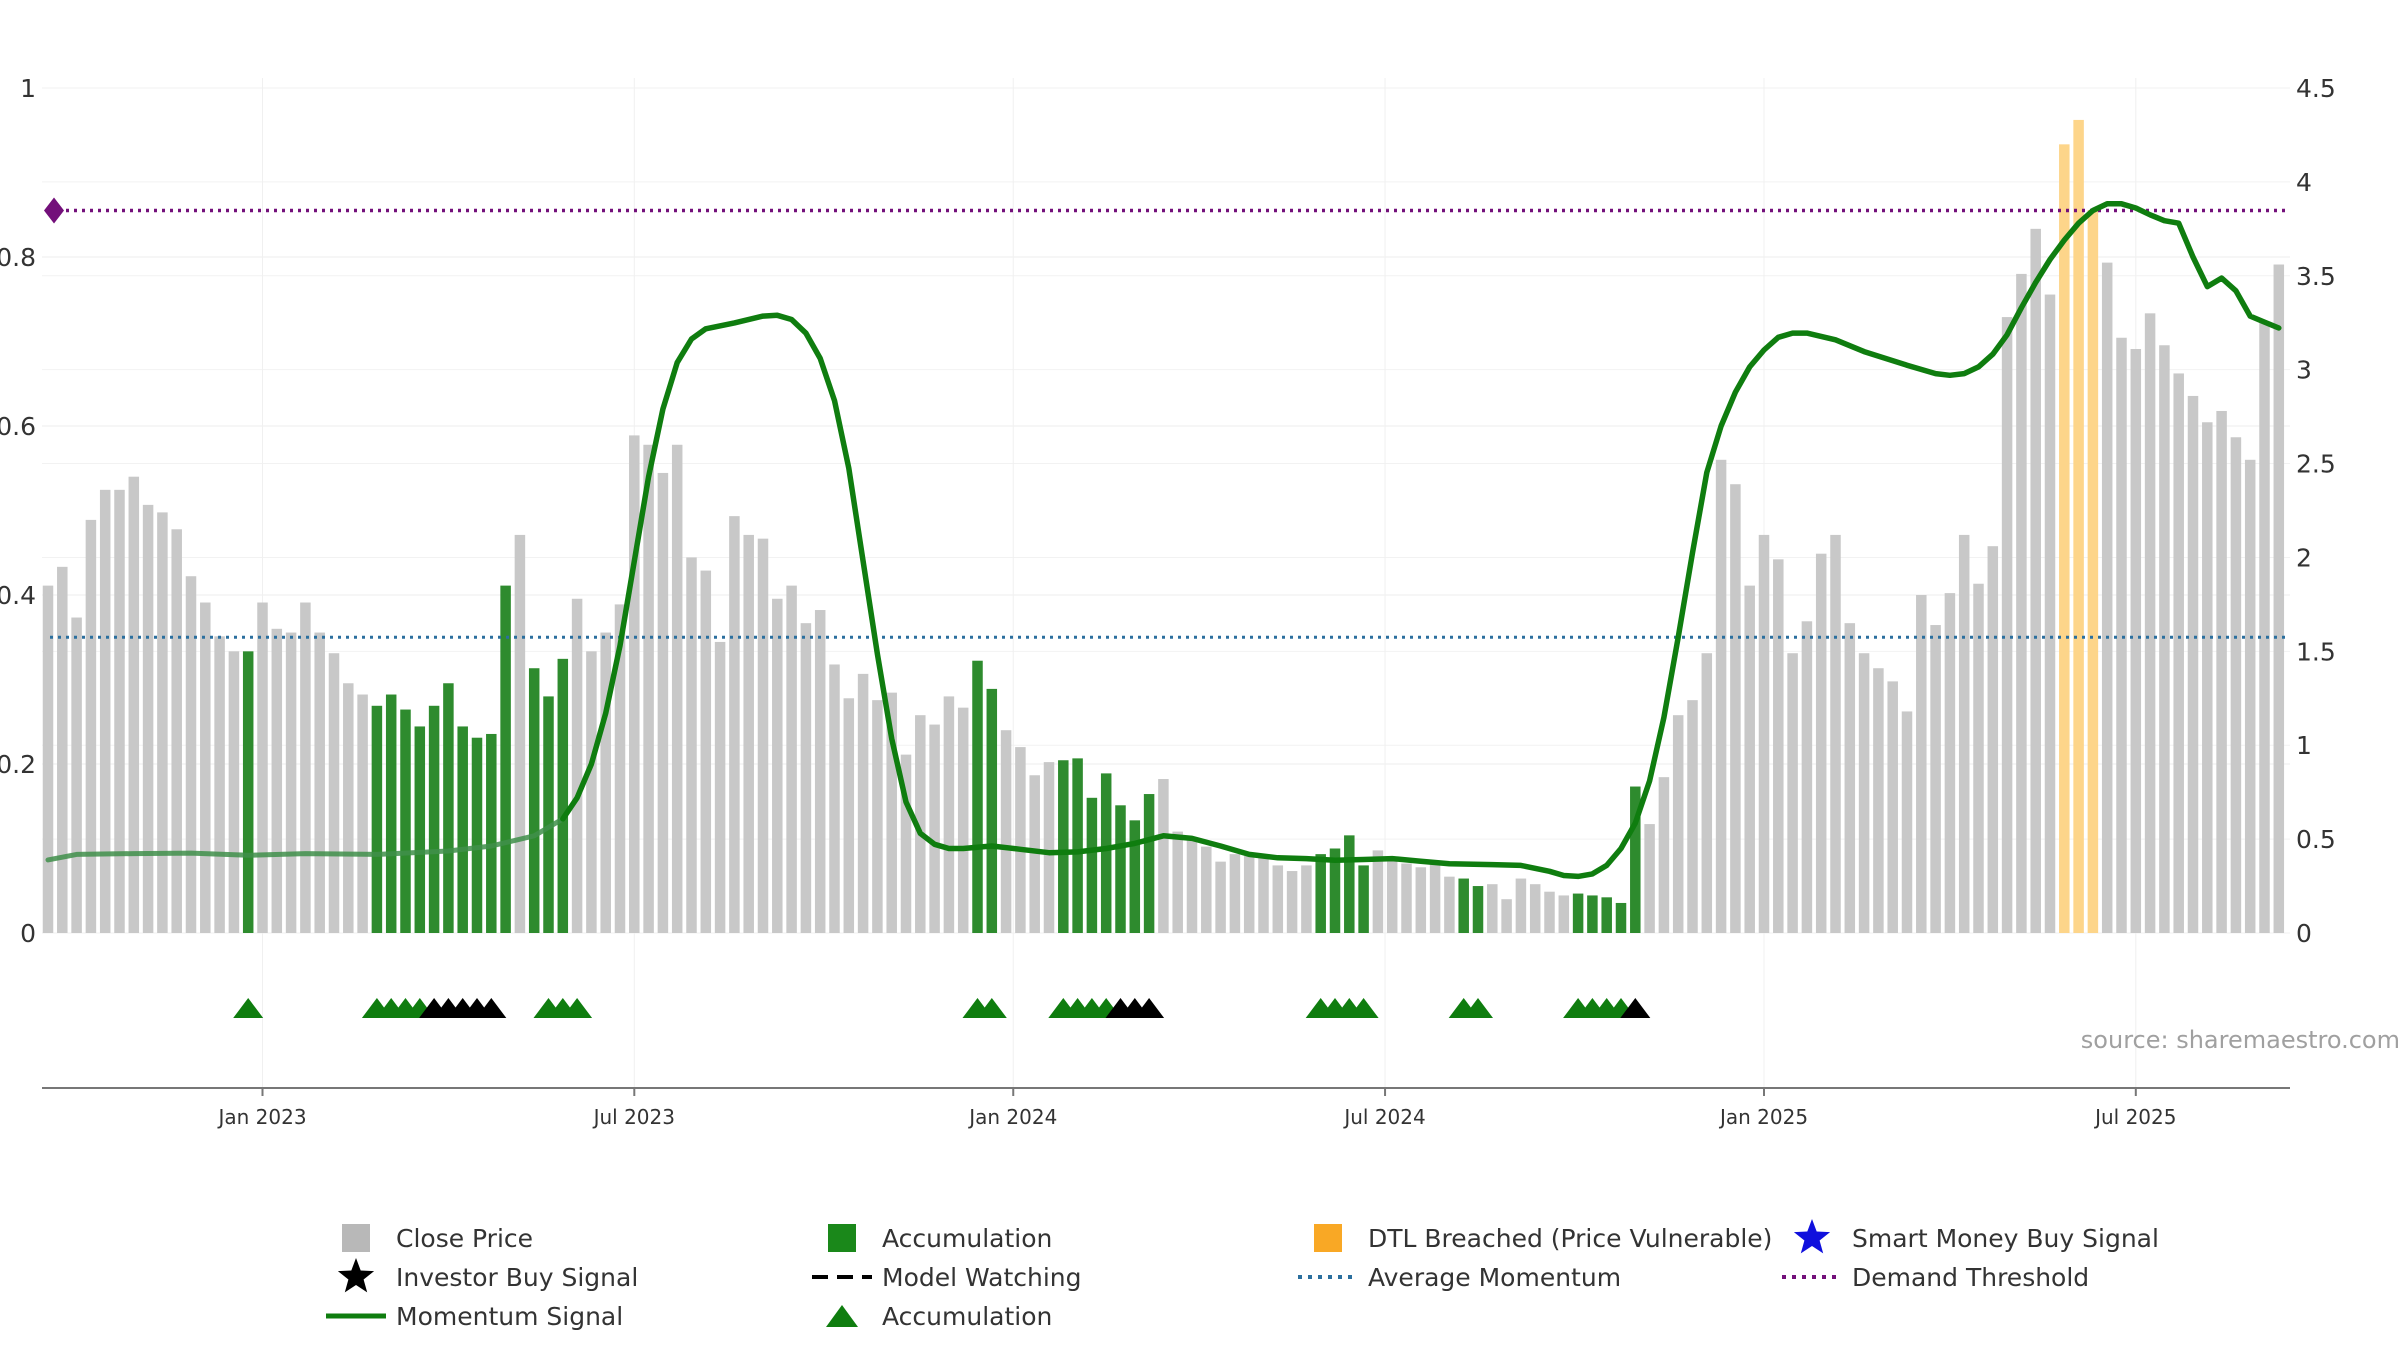 The image size is (2400, 1354). What do you see at coordinates (633, 1117) in the screenshot?
I see `x-tick-label: Jul 2023` at bounding box center [633, 1117].